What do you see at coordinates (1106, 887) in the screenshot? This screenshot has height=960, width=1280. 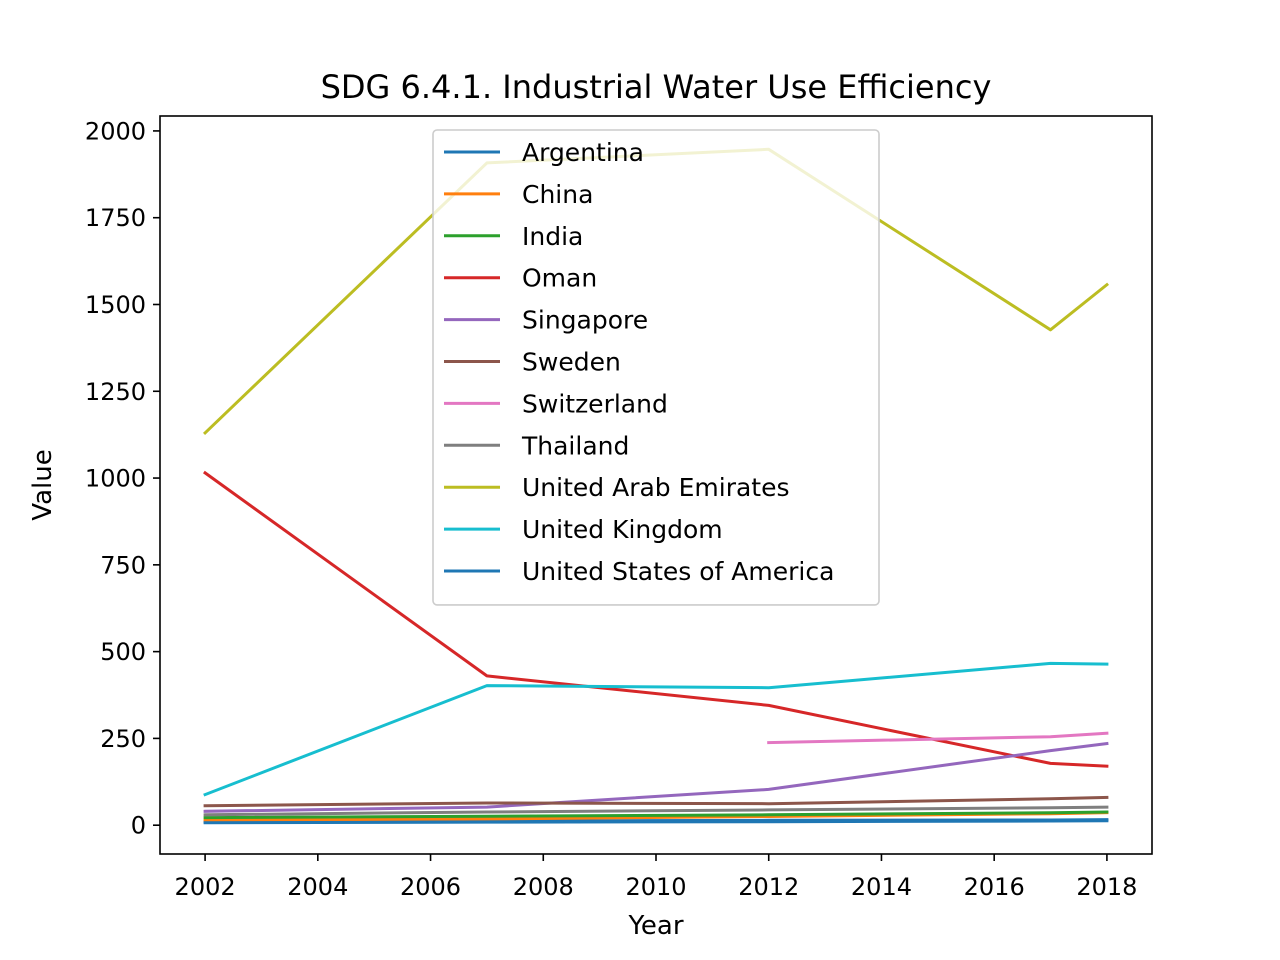 I see `x-tick-label: 2018` at bounding box center [1106, 887].